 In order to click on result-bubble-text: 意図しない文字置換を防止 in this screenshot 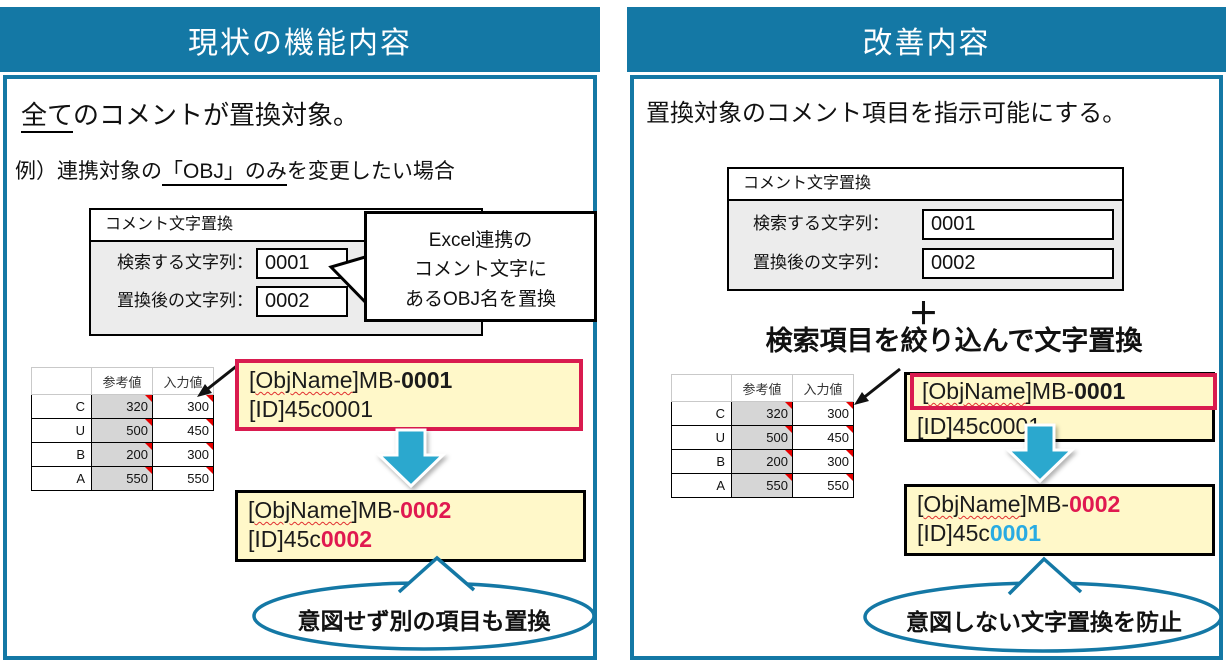, I will do `click(1044, 622)`.